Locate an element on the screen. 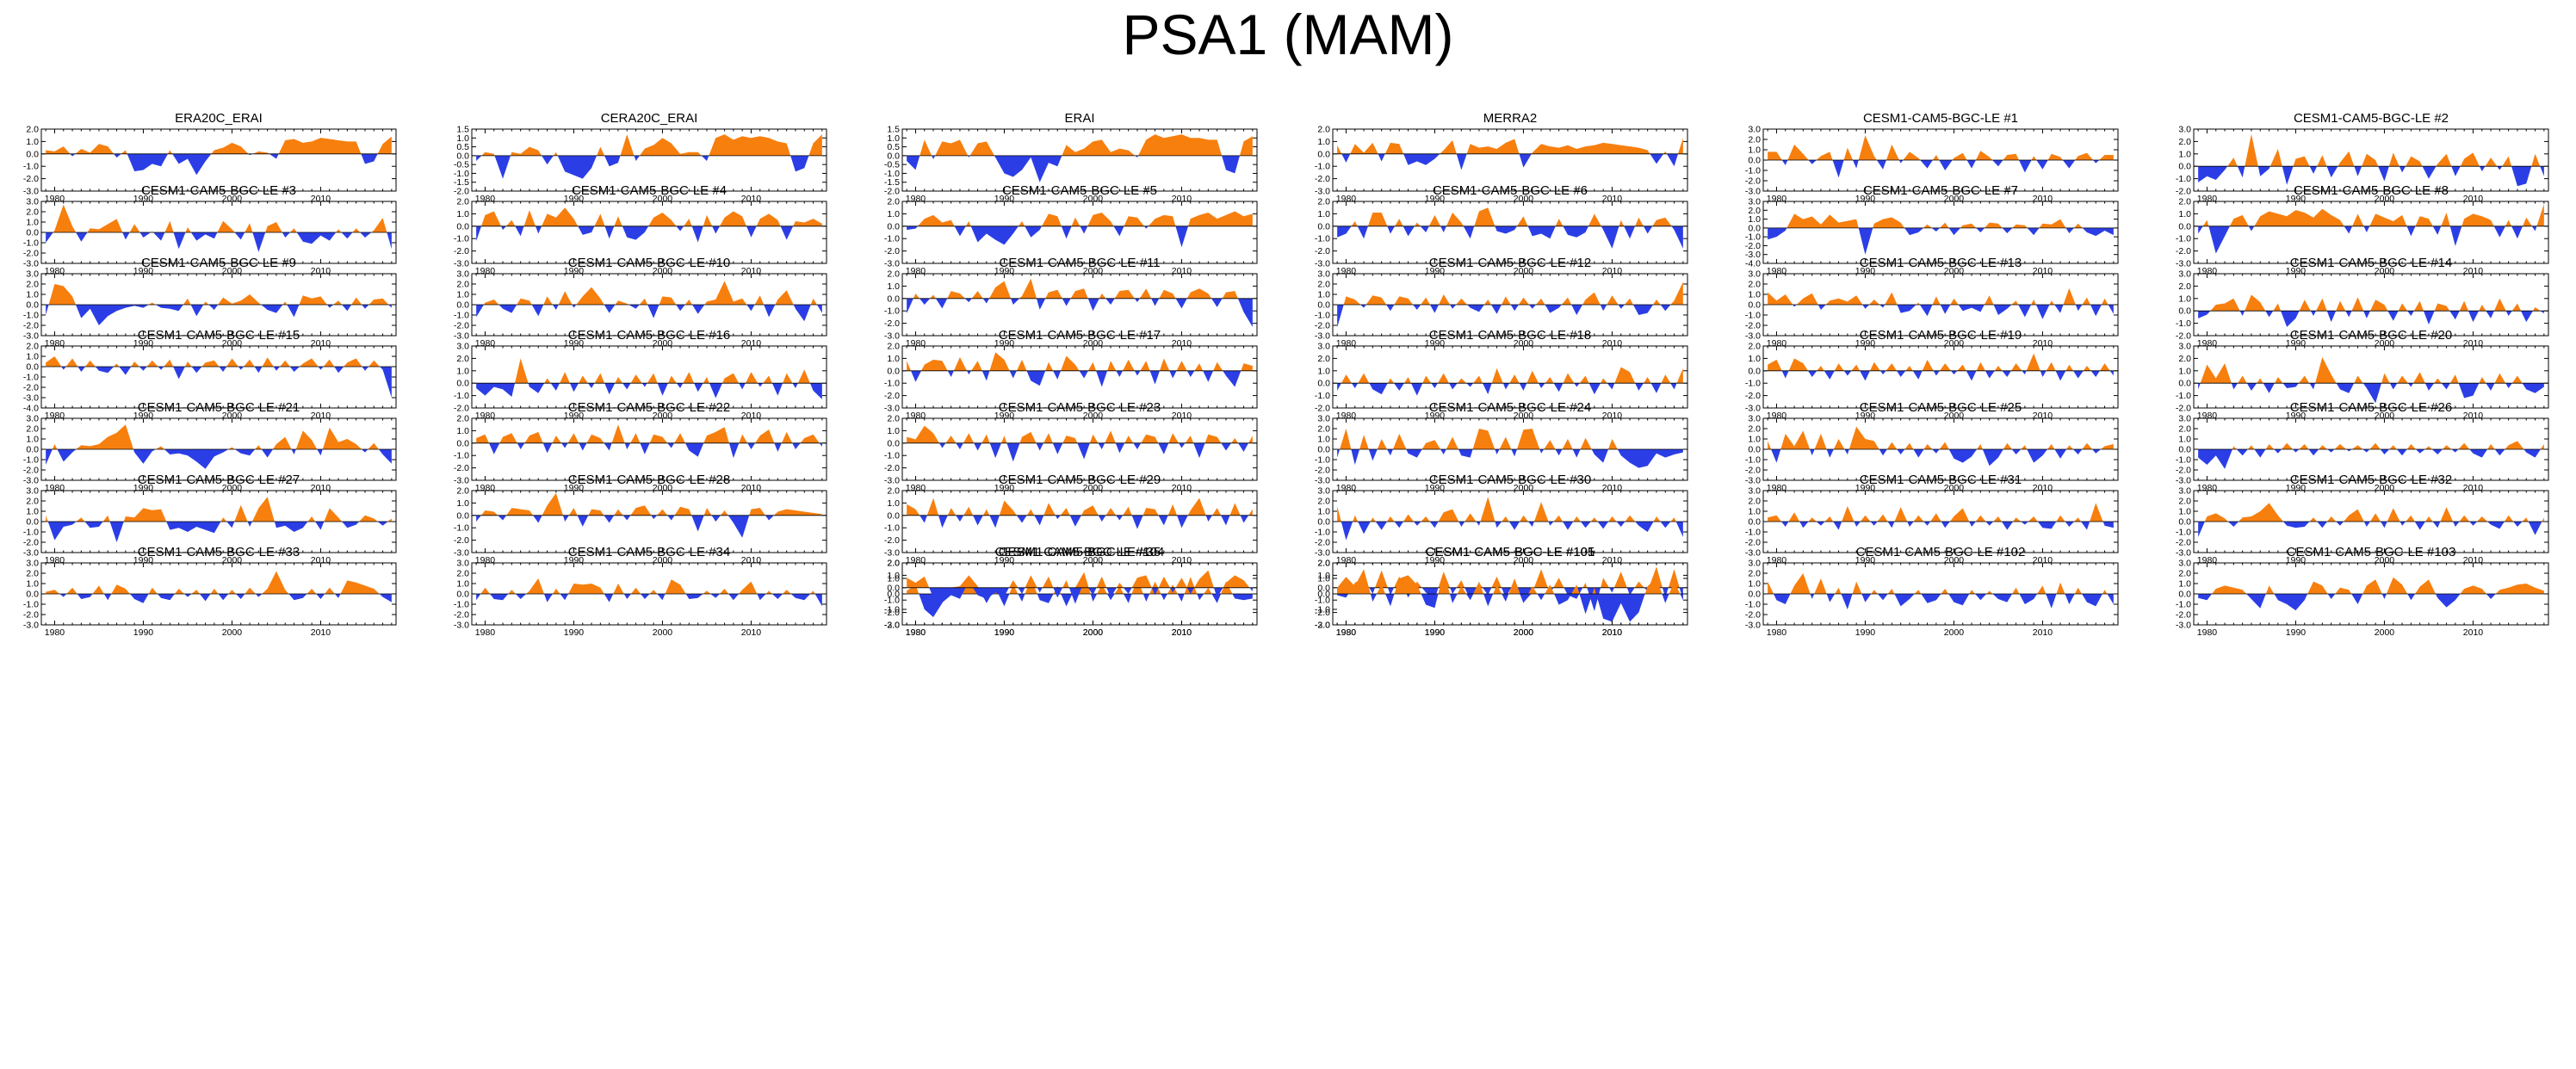 The height and width of the screenshot is (1069, 2576). panel-title: CESM1-CAM5-BGC-LE #1 is located at coordinates (1941, 119).